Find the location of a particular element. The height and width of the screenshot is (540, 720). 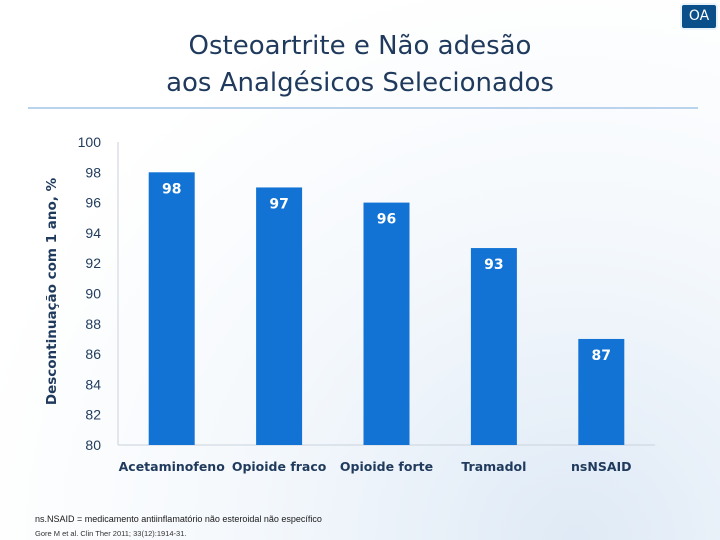

data-label-2: 96 is located at coordinates (386, 220).